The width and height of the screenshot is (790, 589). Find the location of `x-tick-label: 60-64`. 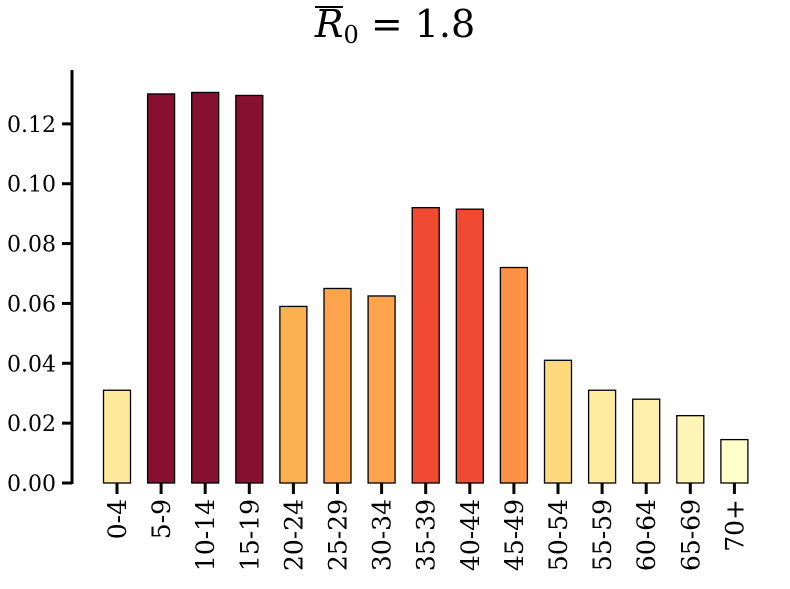

x-tick-label: 60-64 is located at coordinates (646, 535).